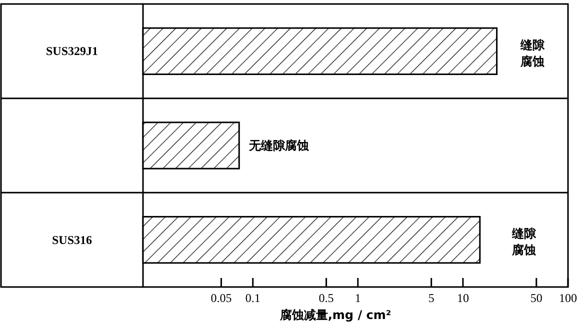 The width and height of the screenshot is (580, 324). I want to click on x-tick-label: 0.05, so click(221, 298).